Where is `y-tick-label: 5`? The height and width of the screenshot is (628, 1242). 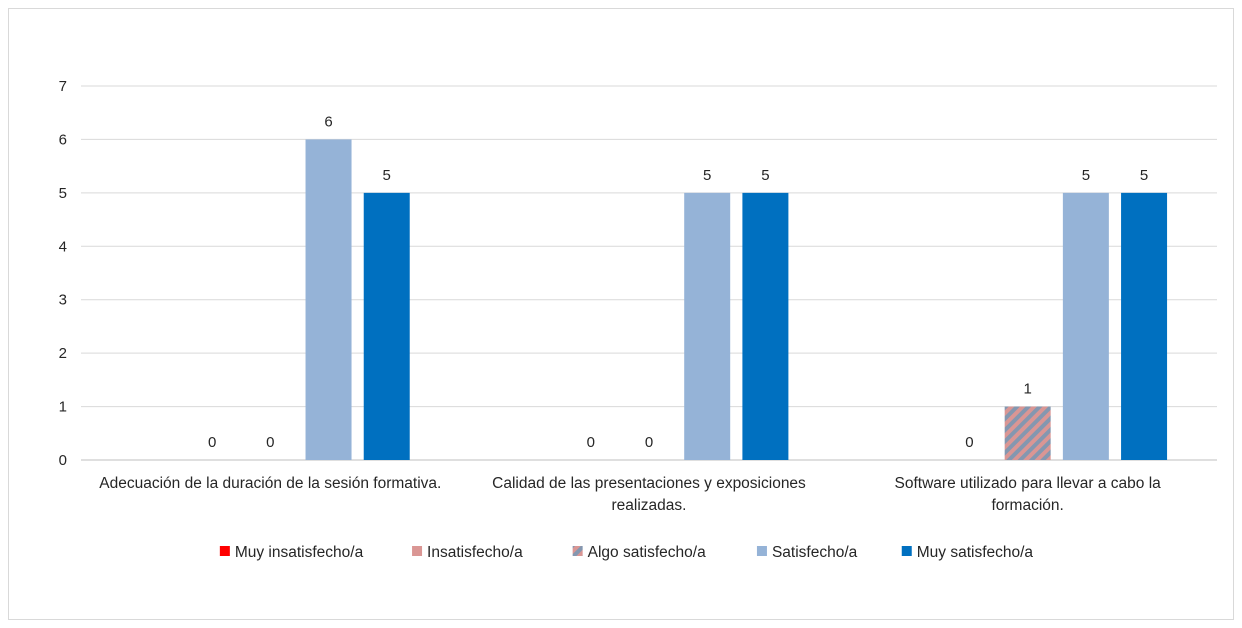 y-tick-label: 5 is located at coordinates (63, 193).